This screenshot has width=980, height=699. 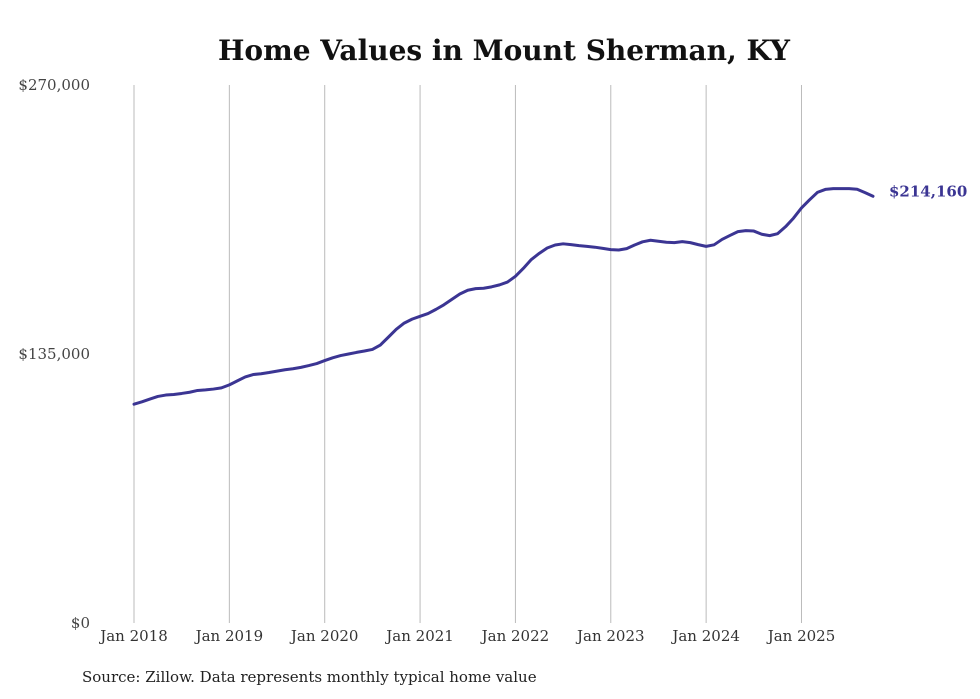 I want to click on end-value-label: $214,160, so click(x=928, y=191).